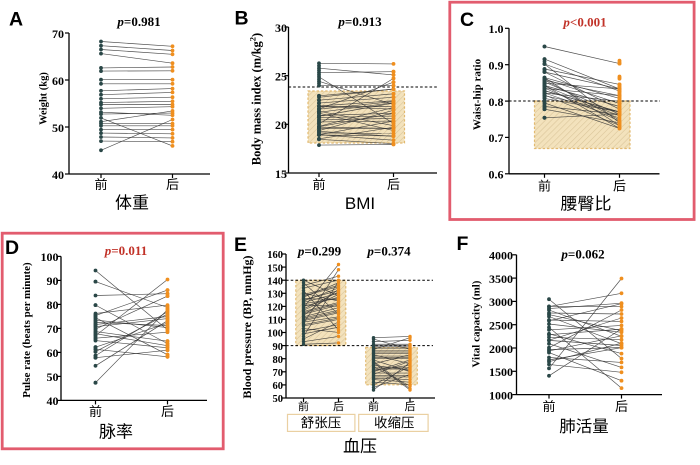 This screenshot has height=465, width=700. I want to click on svg-text: Pulse rate (beats per minute), so click(27, 330).